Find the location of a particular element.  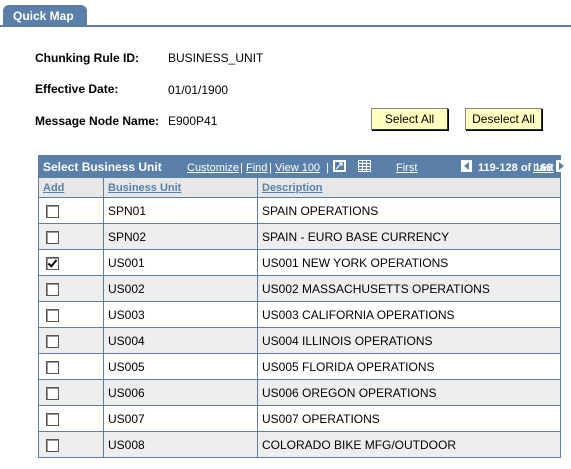

business-unit-cell: US005 is located at coordinates (180, 366).